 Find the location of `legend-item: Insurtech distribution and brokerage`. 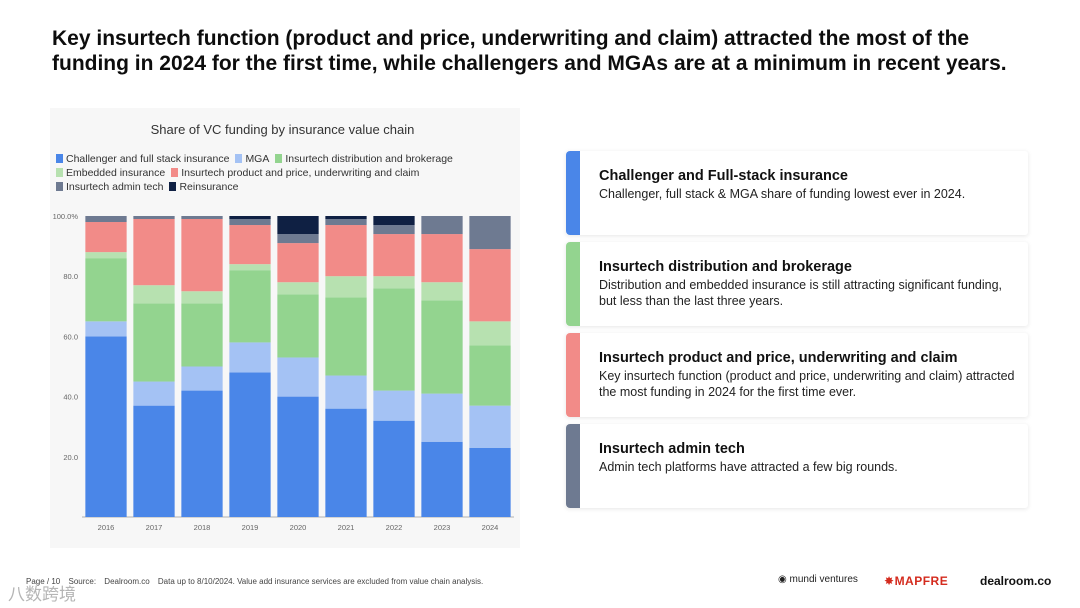

legend-item: Insurtech distribution and brokerage is located at coordinates (364, 159).